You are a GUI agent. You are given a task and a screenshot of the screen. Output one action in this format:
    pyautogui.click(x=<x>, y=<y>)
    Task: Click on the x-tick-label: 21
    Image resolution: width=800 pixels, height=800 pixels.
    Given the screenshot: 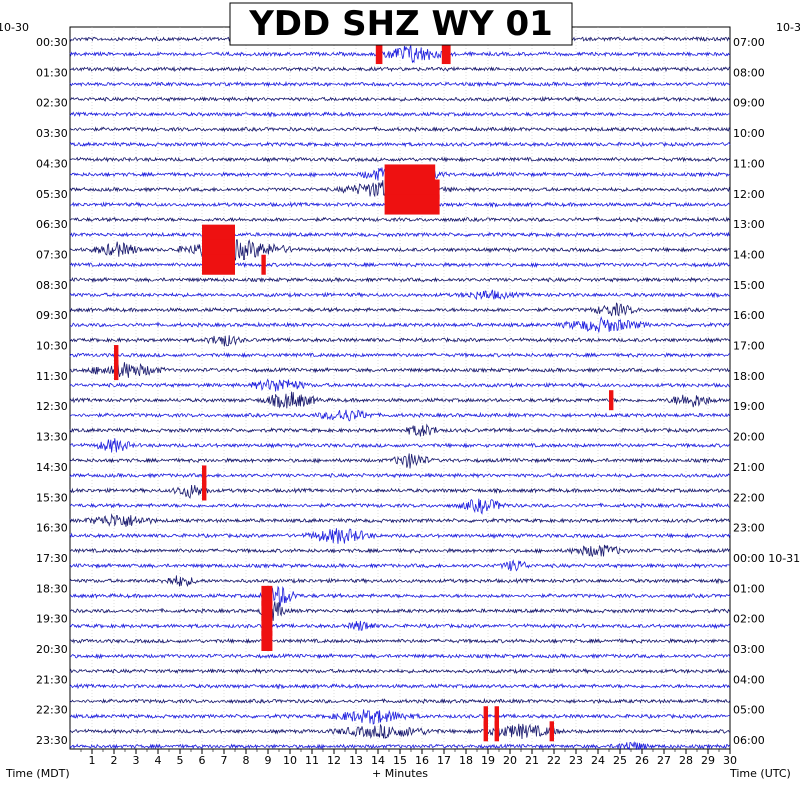 What is the action you would take?
    pyautogui.click(x=532, y=760)
    